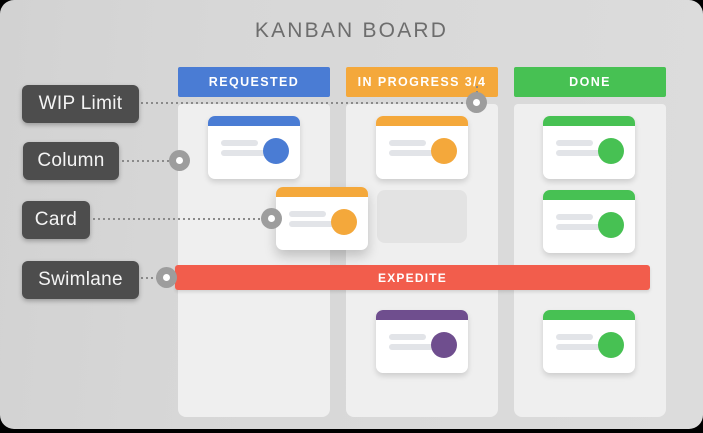  What do you see at coordinates (477, 90) in the screenshot?
I see `connector-line-wip-limit-vertical` at bounding box center [477, 90].